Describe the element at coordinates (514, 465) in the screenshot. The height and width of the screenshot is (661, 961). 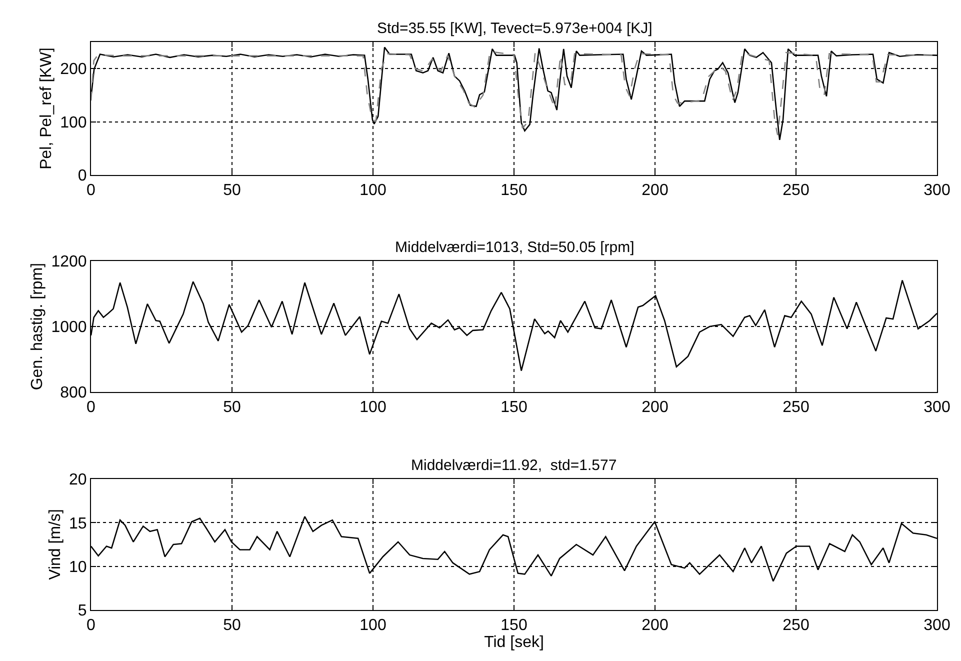
I see `chart-title: Middelværdi=11.92, std=1.577` at that location.